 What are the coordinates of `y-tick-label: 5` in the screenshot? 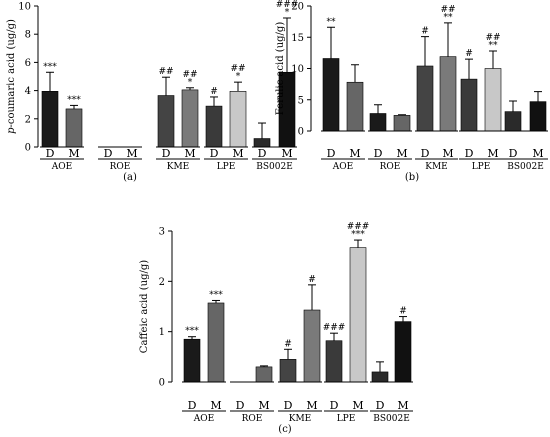 It's located at (301, 100).